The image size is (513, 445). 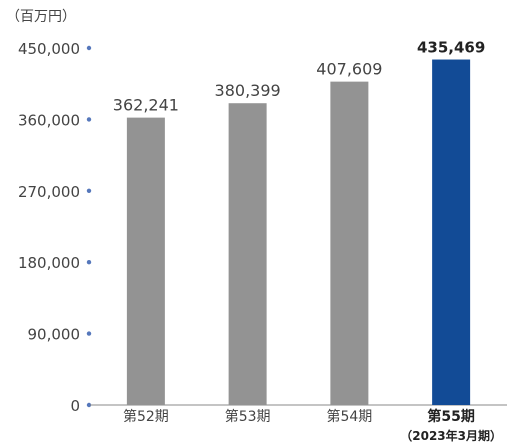 What do you see at coordinates (248, 416) in the screenshot?
I see `x-tick-label: 第53期` at bounding box center [248, 416].